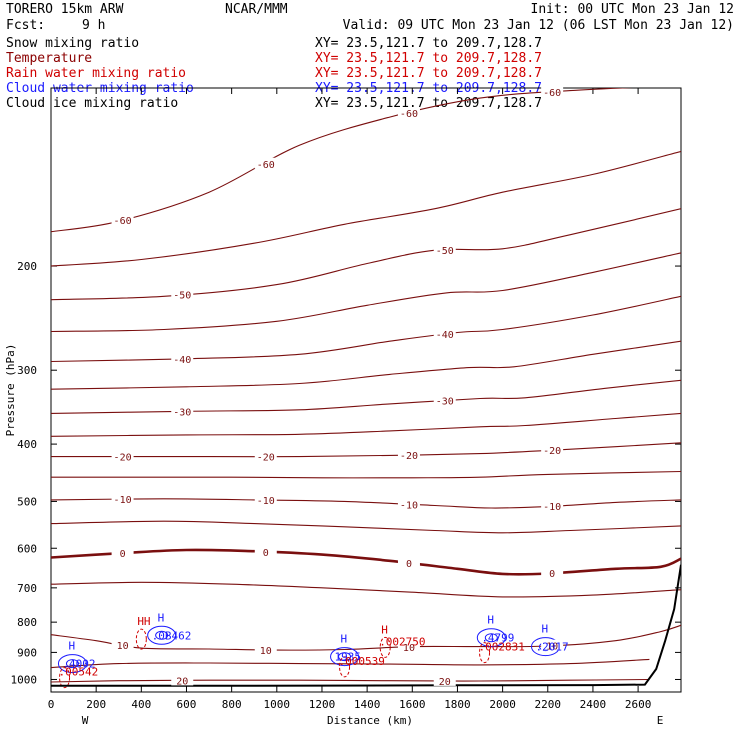 Image resolution: width=740 pixels, height=740 pixels. I want to click on x-tick-label: 2200, so click(548, 704).